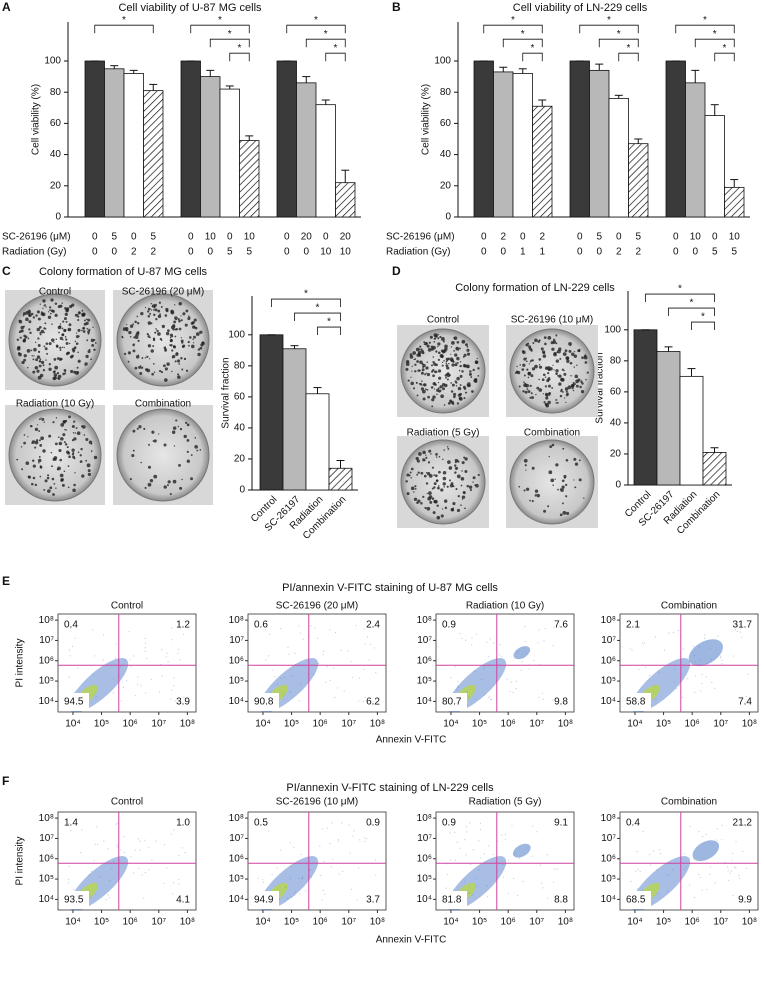 This screenshot has width=764, height=992. What do you see at coordinates (523, 237) in the screenshot?
I see `row-value: 0` at bounding box center [523, 237].